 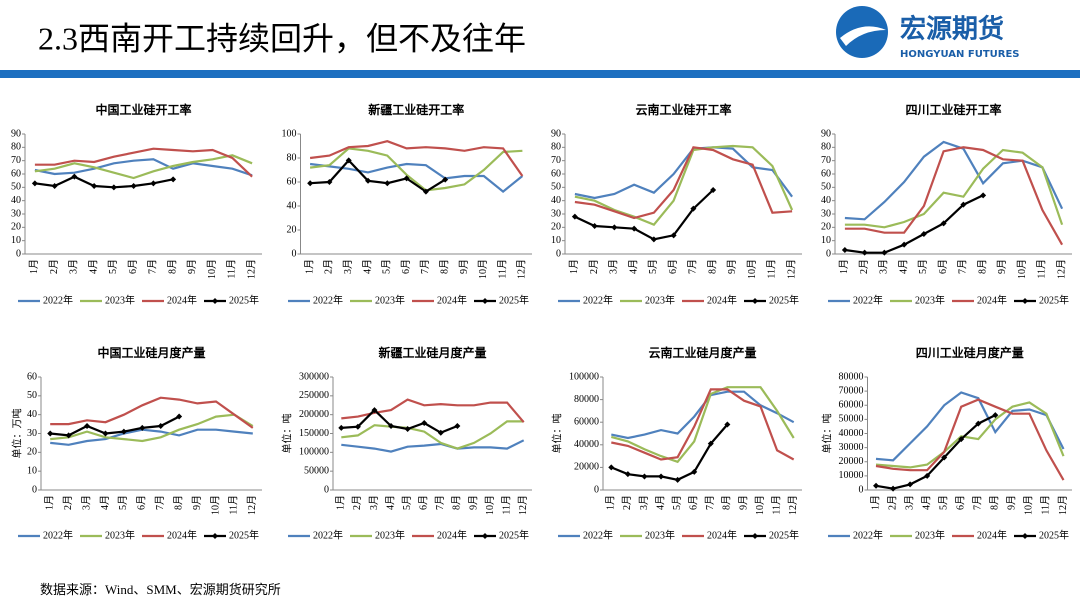 I want to click on y-tick-label: 20, so click(x=556, y=227).